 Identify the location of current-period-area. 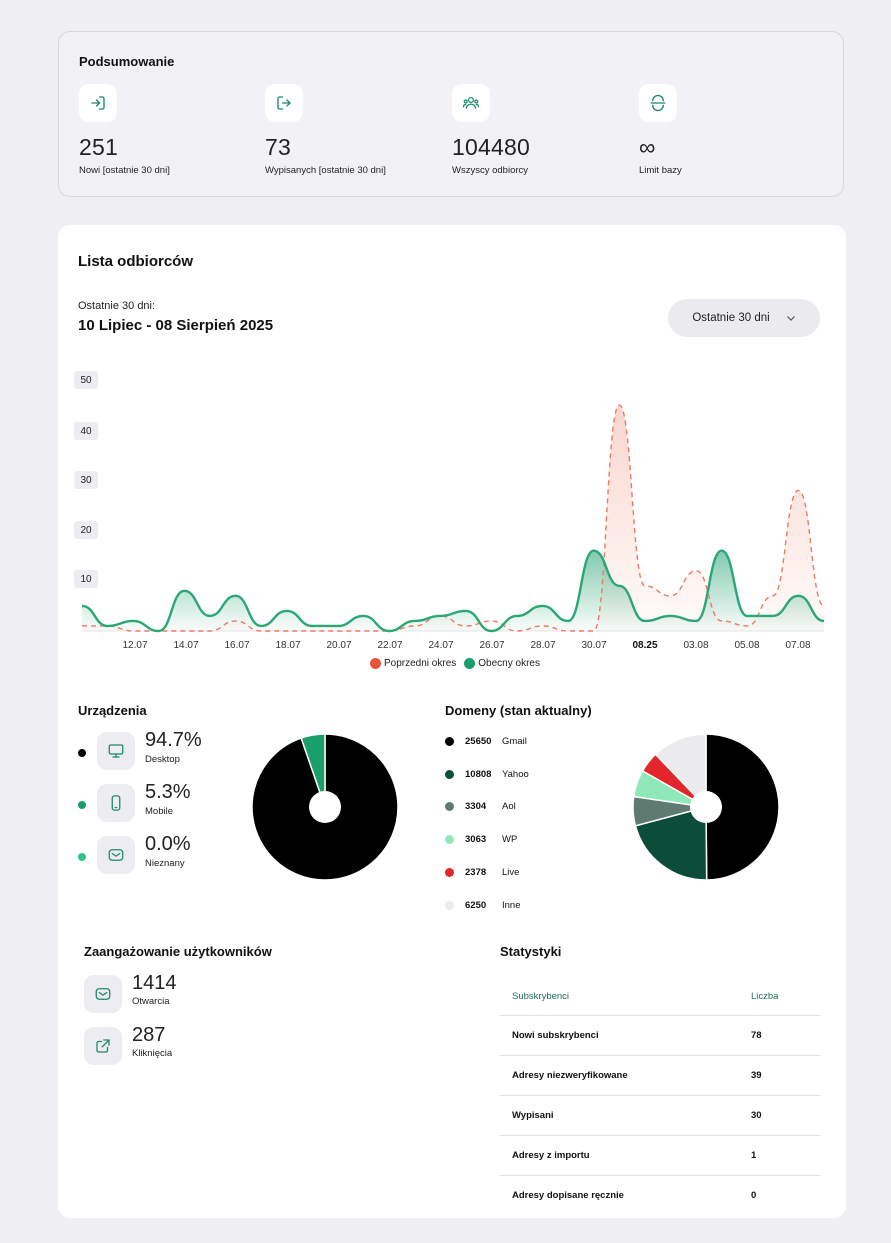
(453, 590).